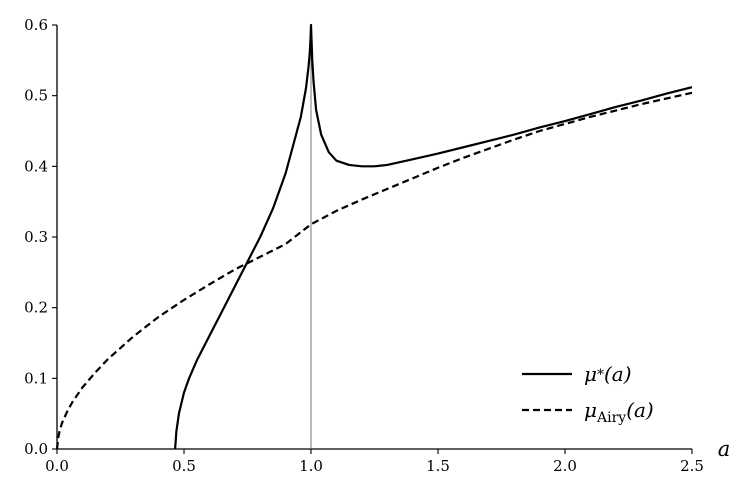  Describe the element at coordinates (438, 466) in the screenshot. I see `x-tick-label: 1.5` at that location.